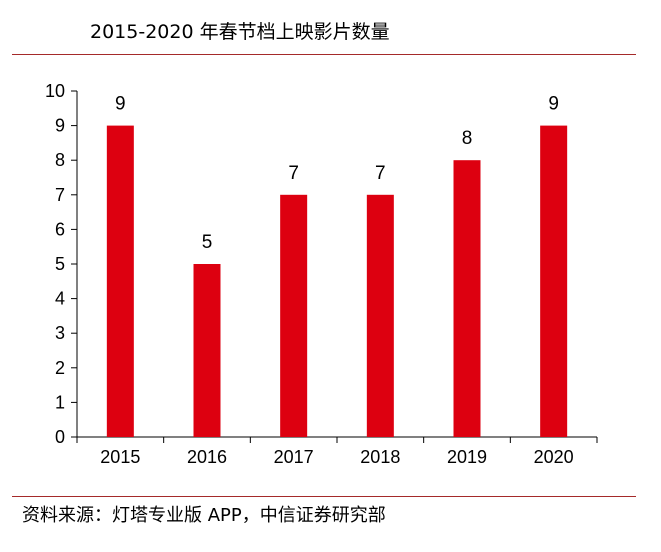  Describe the element at coordinates (60, 195) in the screenshot. I see `y-tick-label: 7` at that location.